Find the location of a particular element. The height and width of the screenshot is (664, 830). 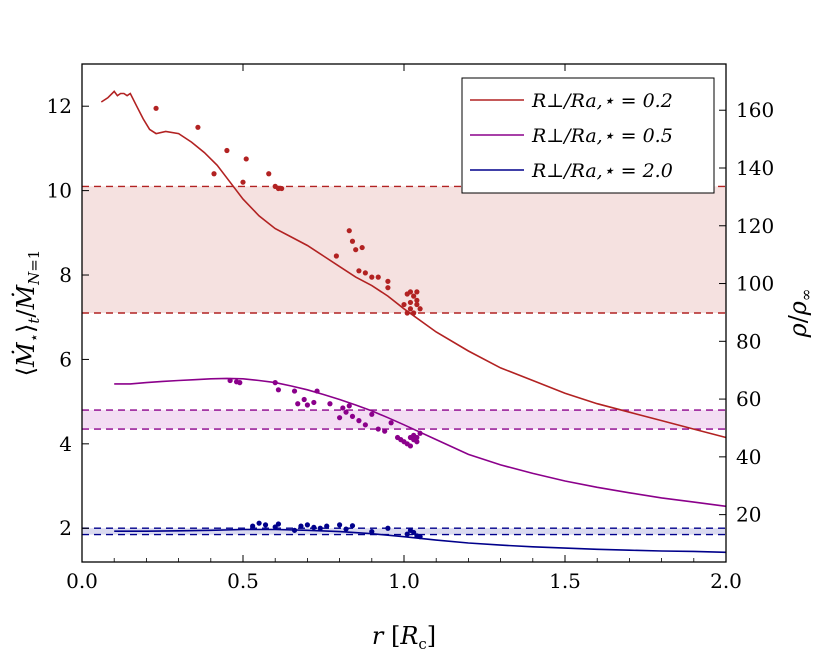

y-right-tick-label-3: 80 is located at coordinates (748, 341).